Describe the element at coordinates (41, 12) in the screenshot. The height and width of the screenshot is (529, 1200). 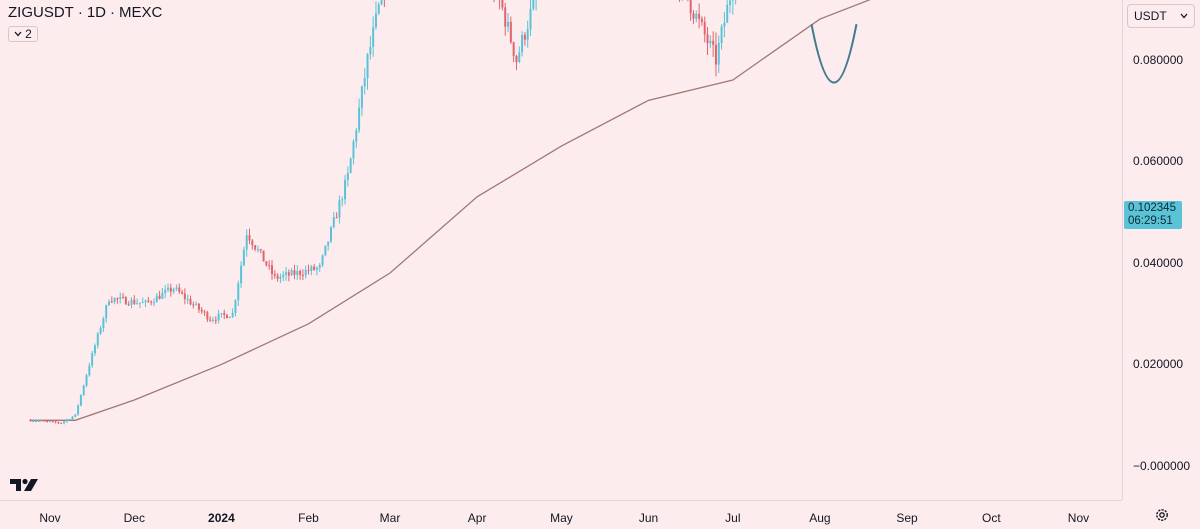
I see `symbol-label: ZIGUSDT` at that location.